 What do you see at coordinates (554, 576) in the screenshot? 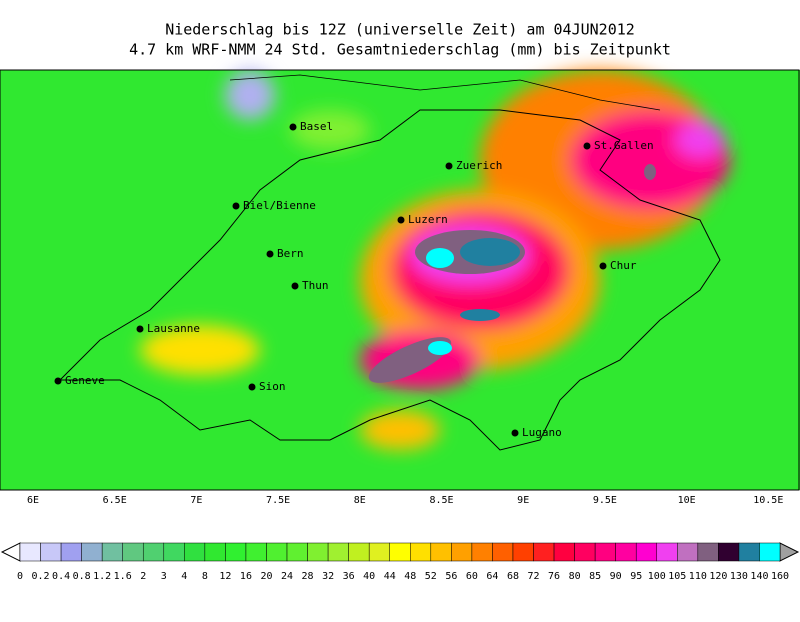
I see `legend-label: 76` at bounding box center [554, 576].